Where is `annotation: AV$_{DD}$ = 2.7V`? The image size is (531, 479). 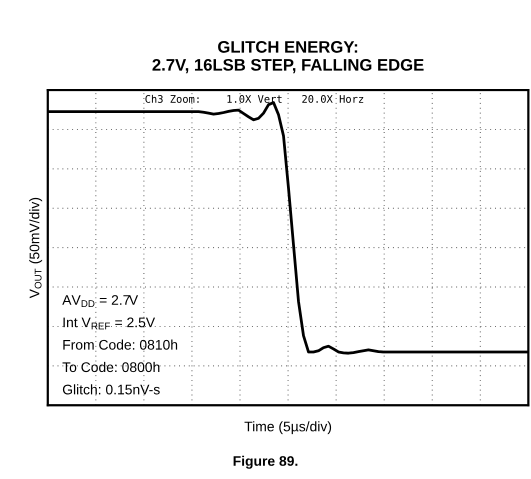 annotation: AV$_{DD}$ = 2.7V is located at coordinates (100, 301).